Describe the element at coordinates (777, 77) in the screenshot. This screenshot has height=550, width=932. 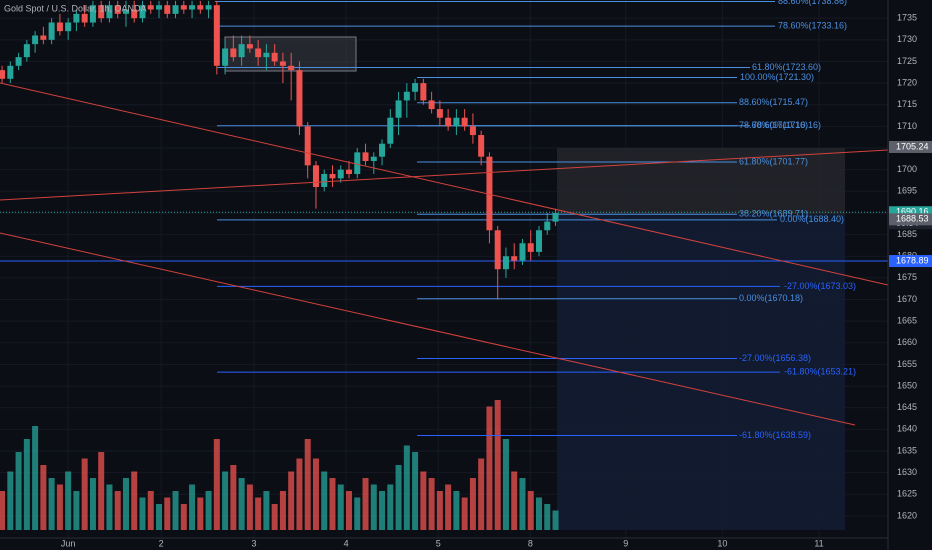
I see `fib-level-label: 100.00%(1721.30)` at that location.